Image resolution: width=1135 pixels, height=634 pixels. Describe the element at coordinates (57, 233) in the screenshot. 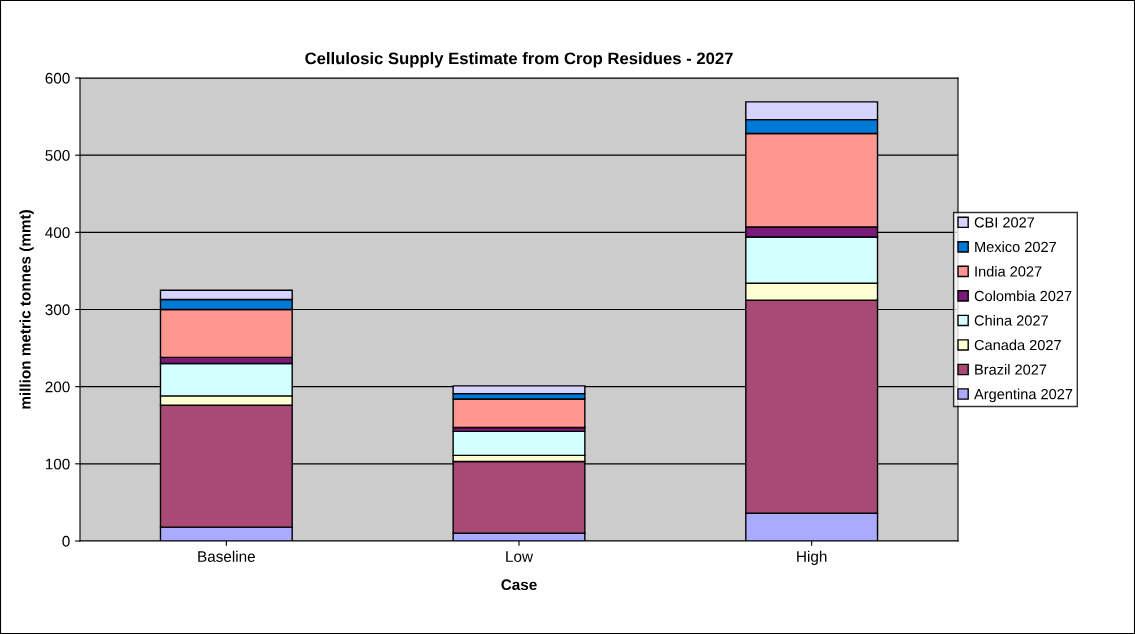

I see `y-tick-label: 400` at that location.